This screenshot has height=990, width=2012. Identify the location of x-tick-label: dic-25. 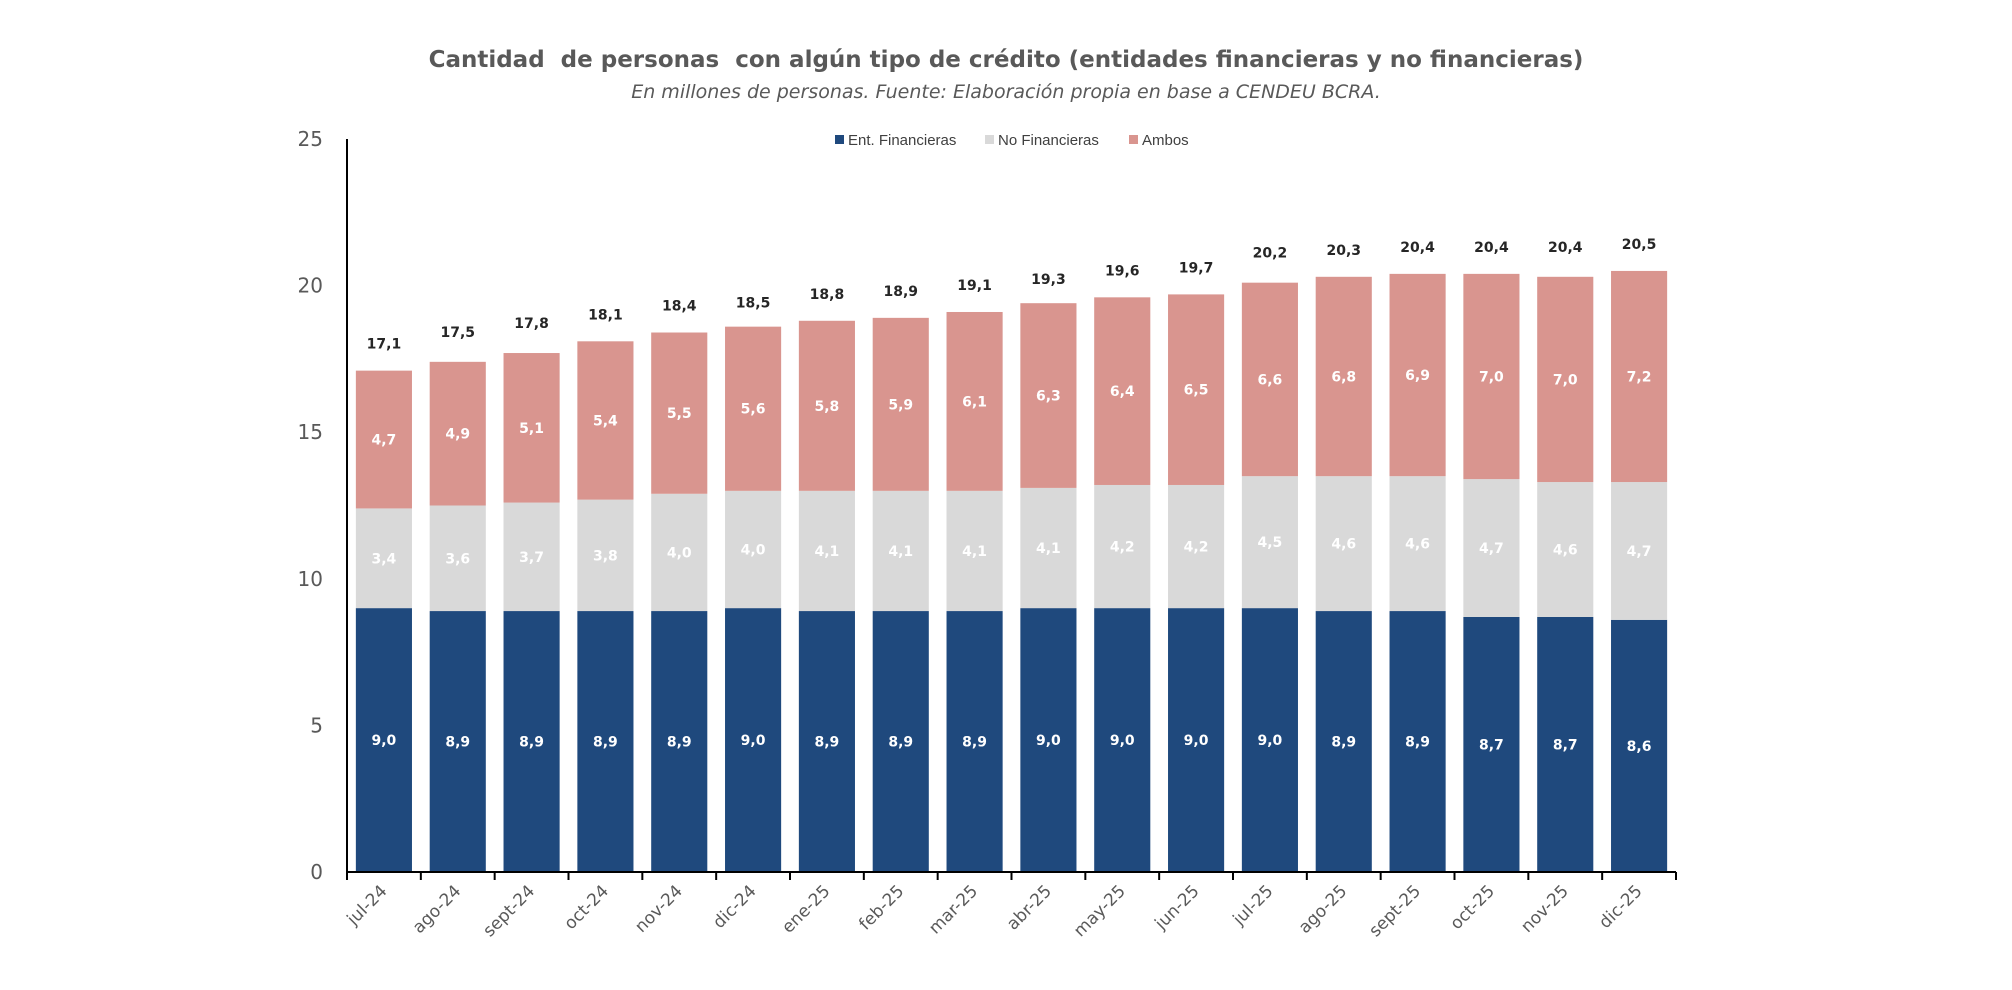
(1620, 906).